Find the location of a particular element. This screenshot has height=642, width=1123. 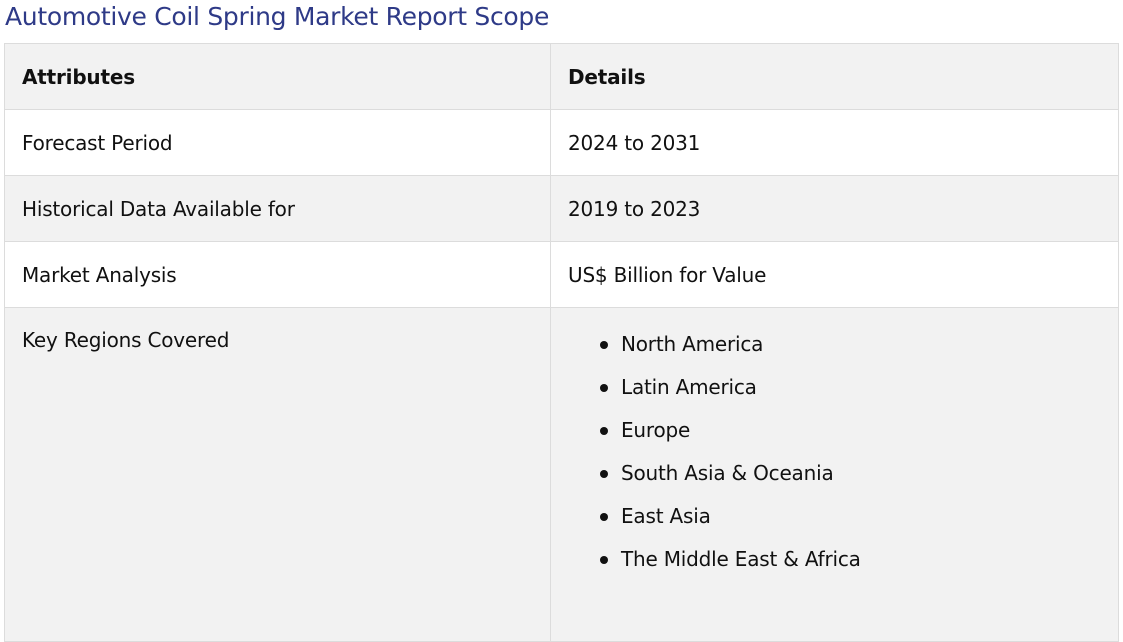

list-item: North America is located at coordinates (850, 351).